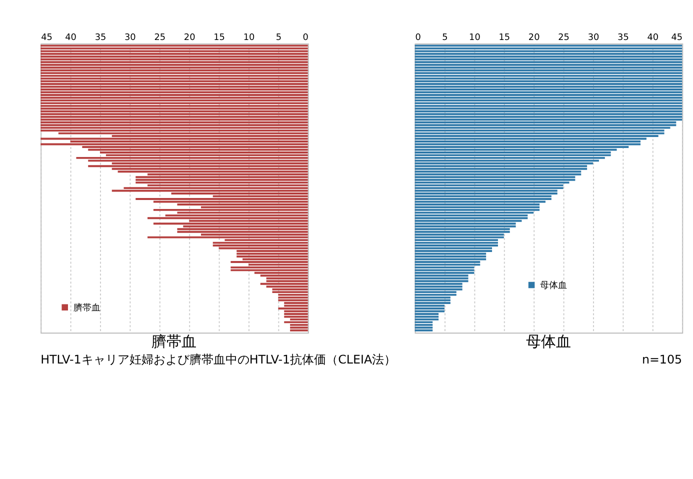 The image size is (693, 479). I want to click on legend-label: 母体血, so click(553, 285).